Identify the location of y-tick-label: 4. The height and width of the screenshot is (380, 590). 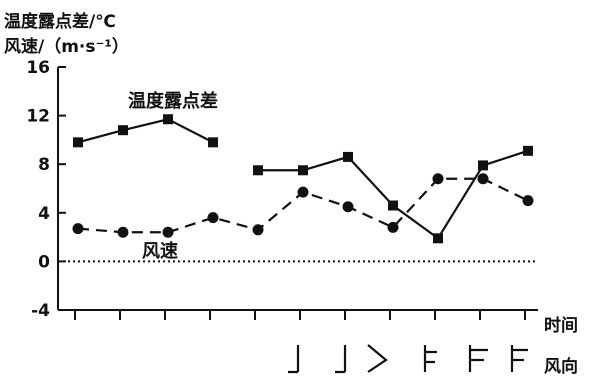
(44, 214).